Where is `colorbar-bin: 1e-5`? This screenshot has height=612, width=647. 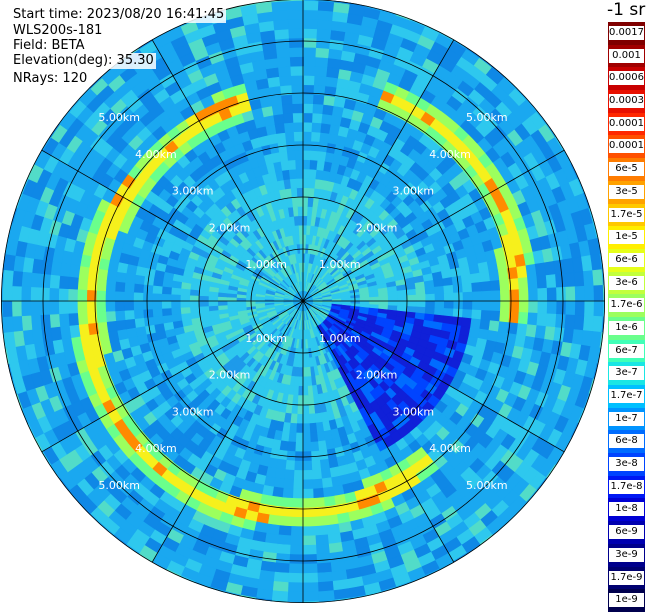 colorbar-bin: 1e-5 is located at coordinates (626, 237).